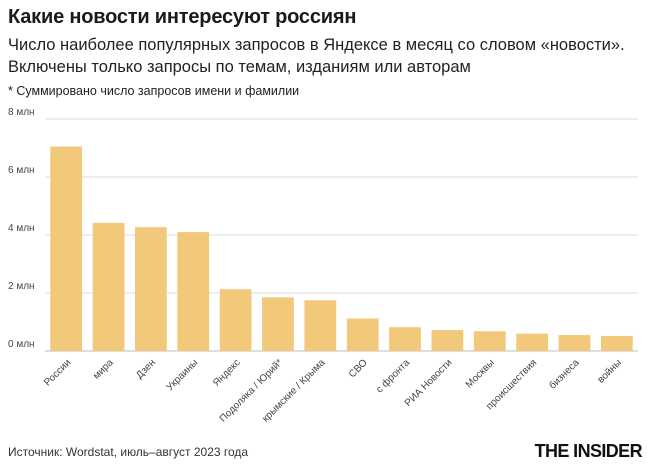 This screenshot has width=650, height=468. What do you see at coordinates (21, 170) in the screenshot?
I see `y-tick-label: 6 млн` at bounding box center [21, 170].